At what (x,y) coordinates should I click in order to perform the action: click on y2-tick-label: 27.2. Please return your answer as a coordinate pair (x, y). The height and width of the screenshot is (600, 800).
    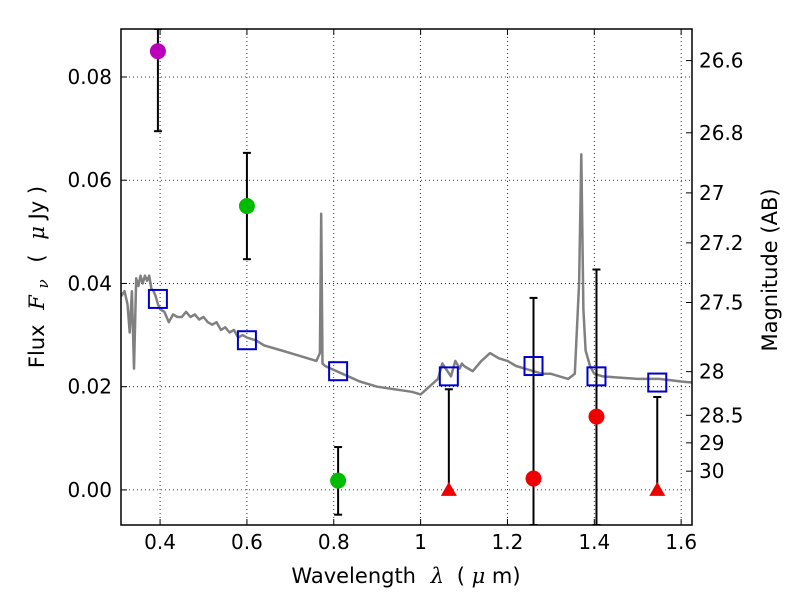
    Looking at the image, I should click on (721, 243).